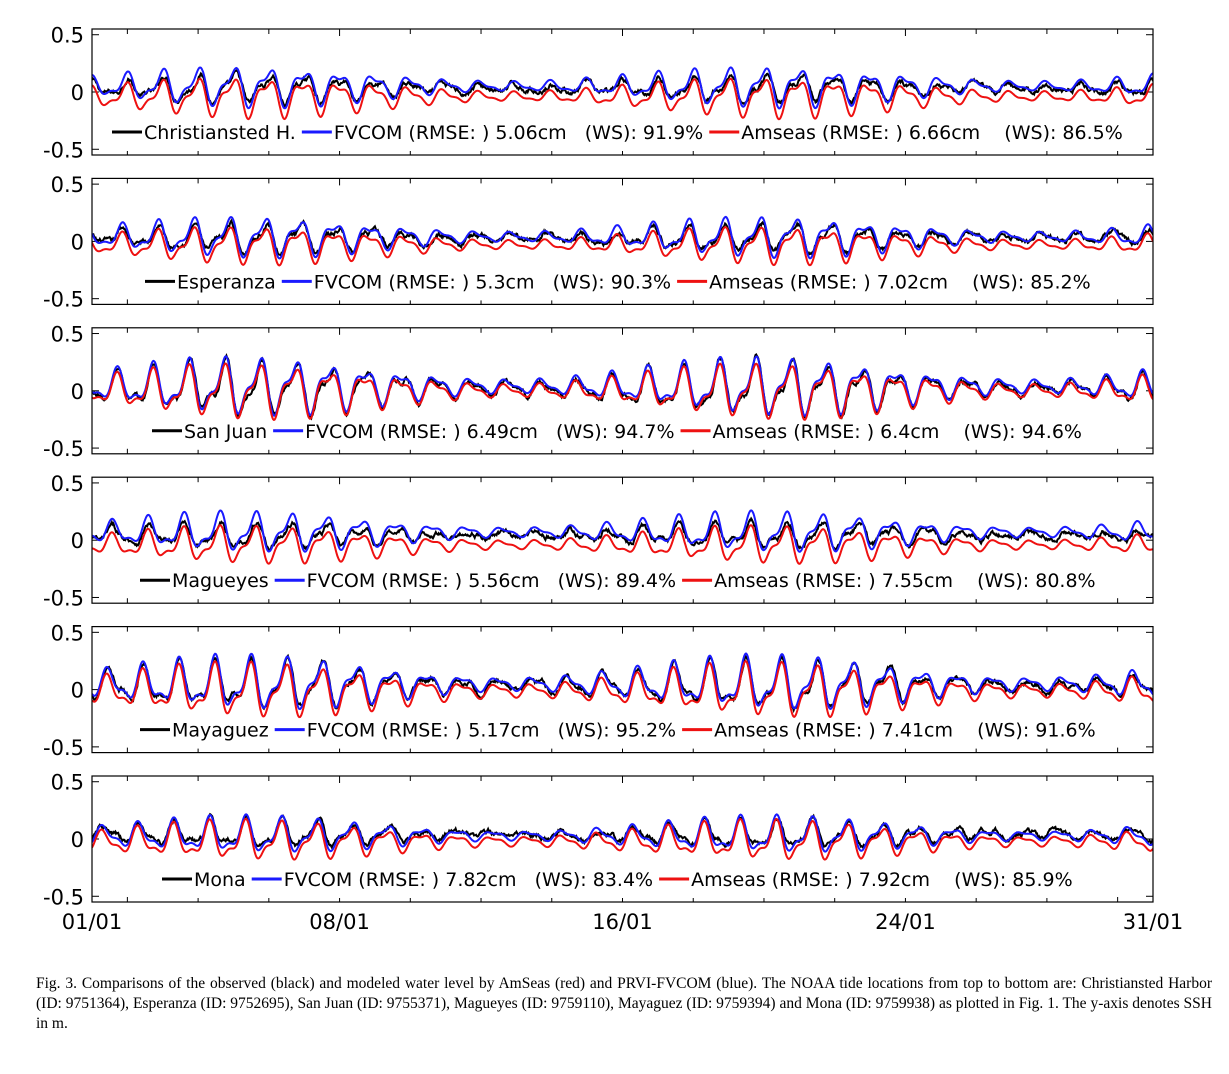 The image size is (1229, 1074). Describe the element at coordinates (905, 731) in the screenshot. I see `legend-amseas: Amseas (RMSE: ) 7.41cm (WS): 91.6%` at that location.